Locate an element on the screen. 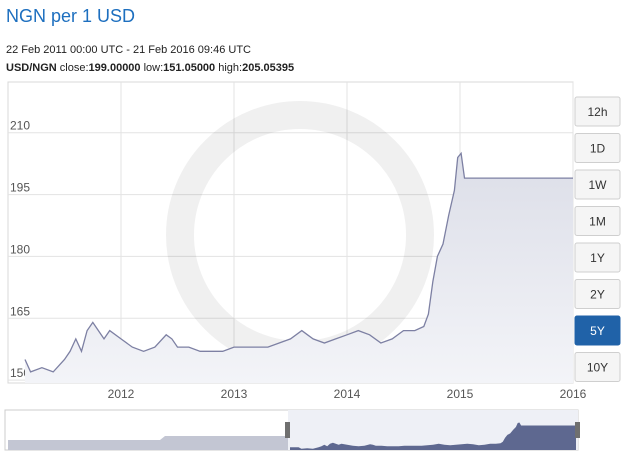 The height and width of the screenshot is (468, 640). high-label: high: is located at coordinates (230, 68).